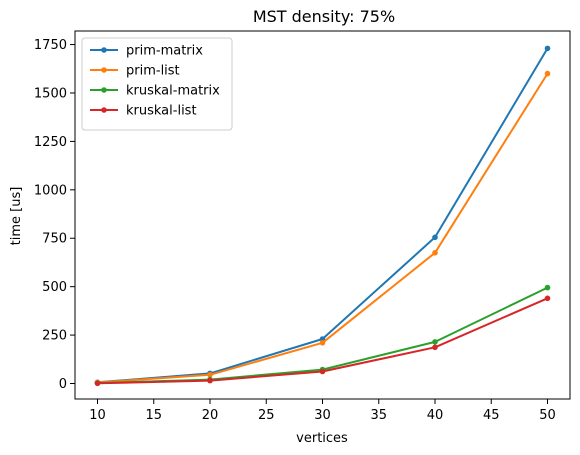  What do you see at coordinates (104, 90) in the screenshot?
I see `legend-marker-kruskal-matrix` at bounding box center [104, 90].